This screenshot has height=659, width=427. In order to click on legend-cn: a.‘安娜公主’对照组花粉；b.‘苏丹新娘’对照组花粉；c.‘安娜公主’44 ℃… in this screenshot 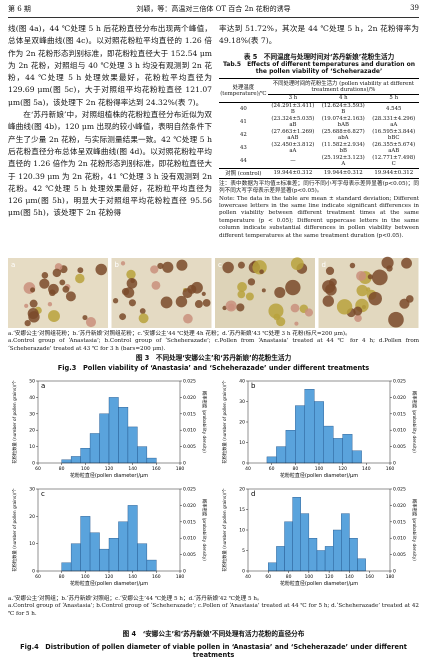, I will do `click(179, 334)`.